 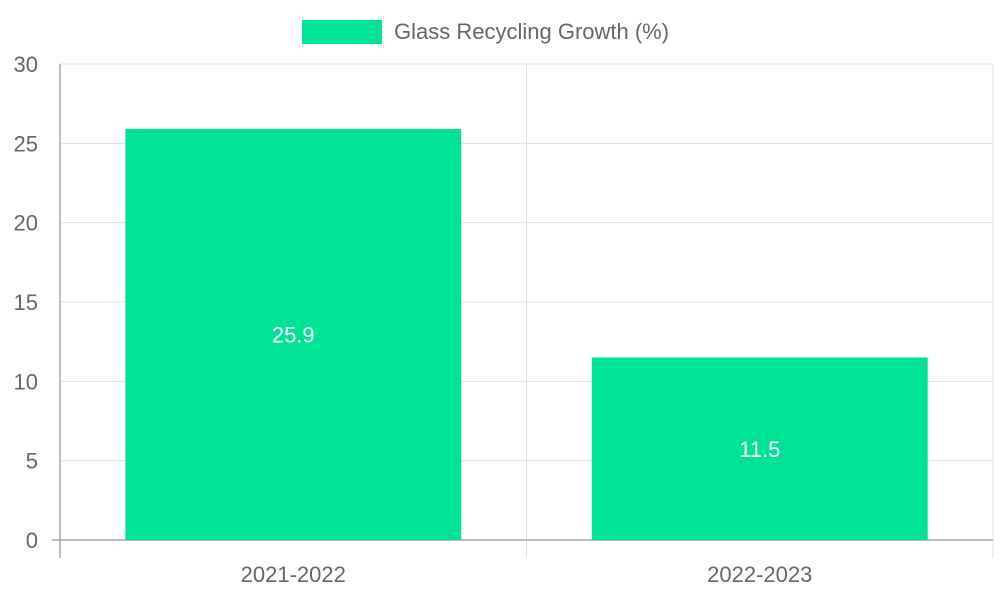 I want to click on y-tick-label: 10, so click(x=26, y=381).